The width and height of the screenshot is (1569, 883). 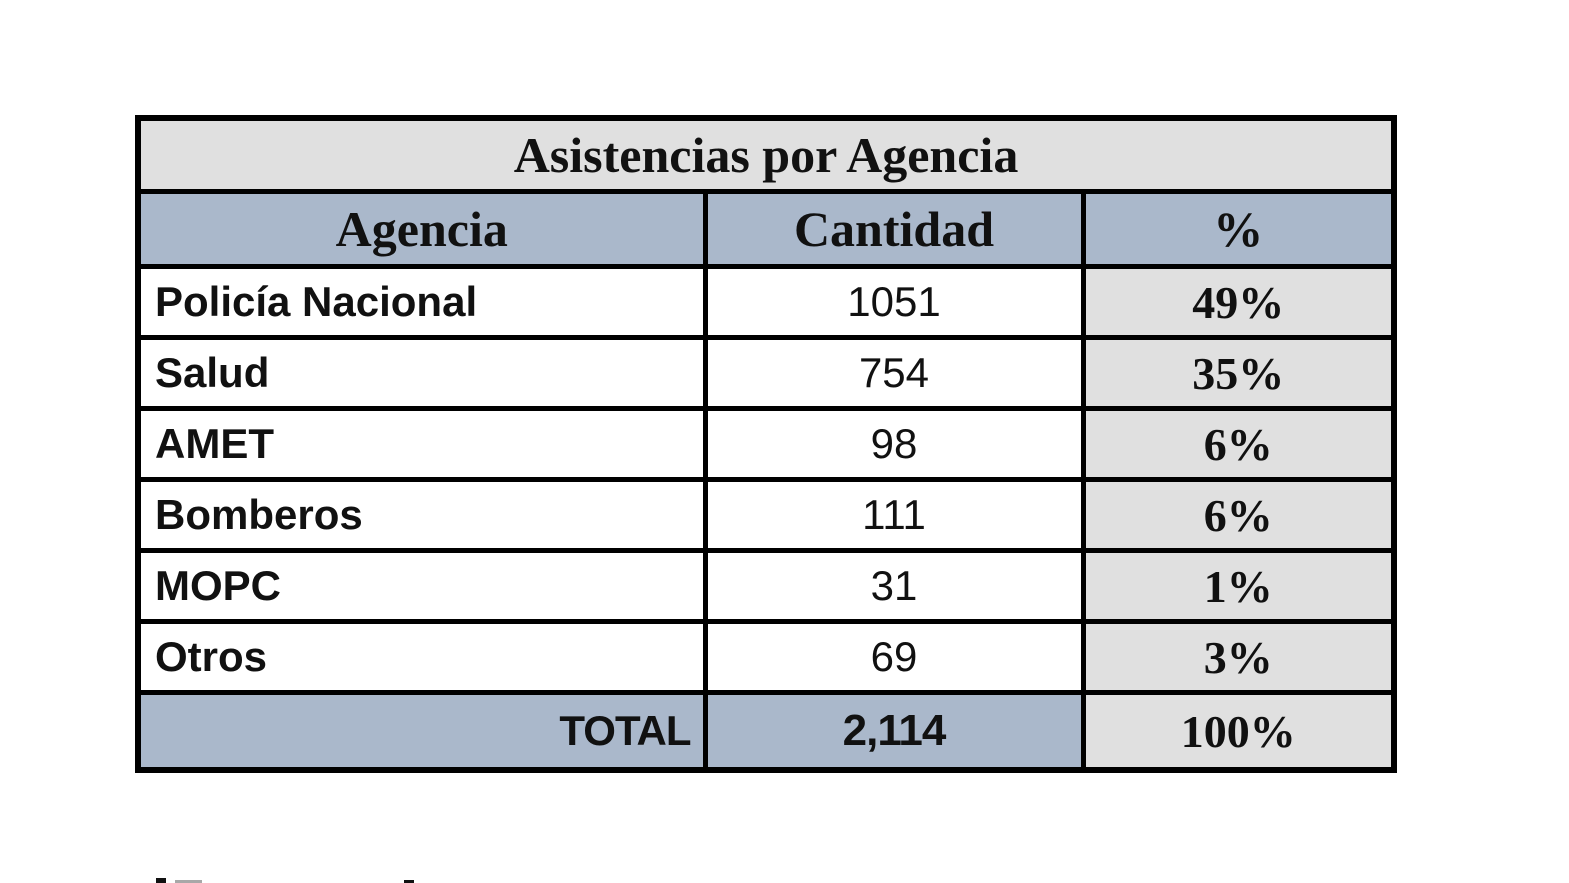 I want to click on table-total-row: TOTAL 2,114 100%, so click(x=766, y=731).